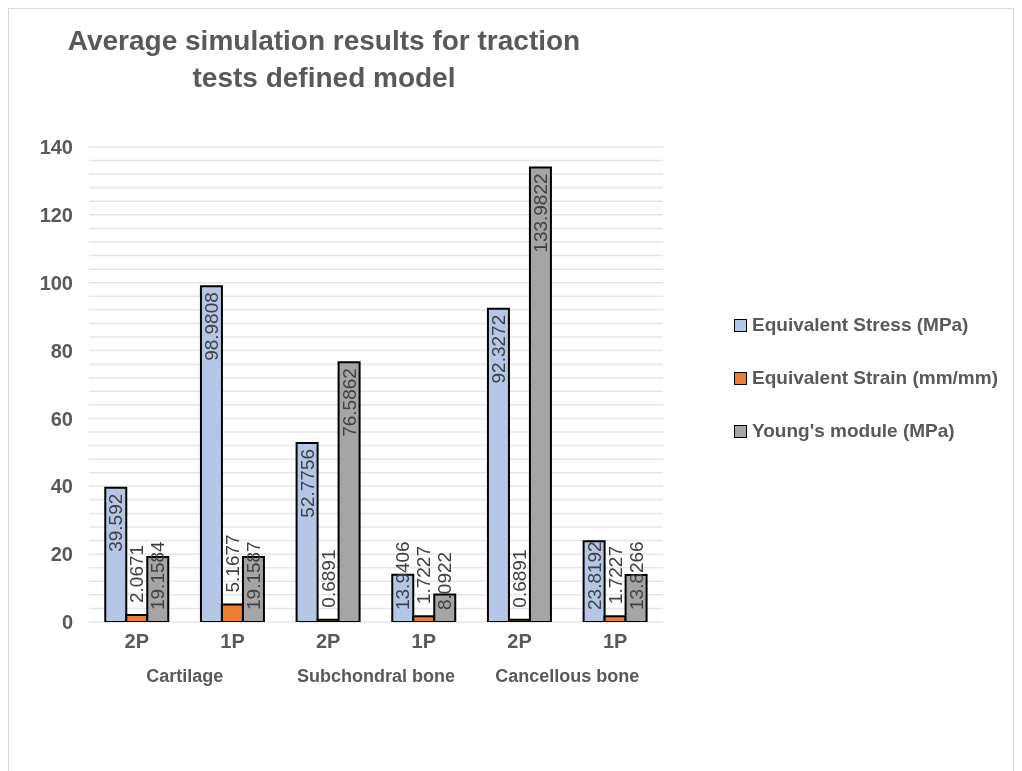 This screenshot has width=1022, height=771. I want to click on data-label: 2.0671, so click(137, 573).